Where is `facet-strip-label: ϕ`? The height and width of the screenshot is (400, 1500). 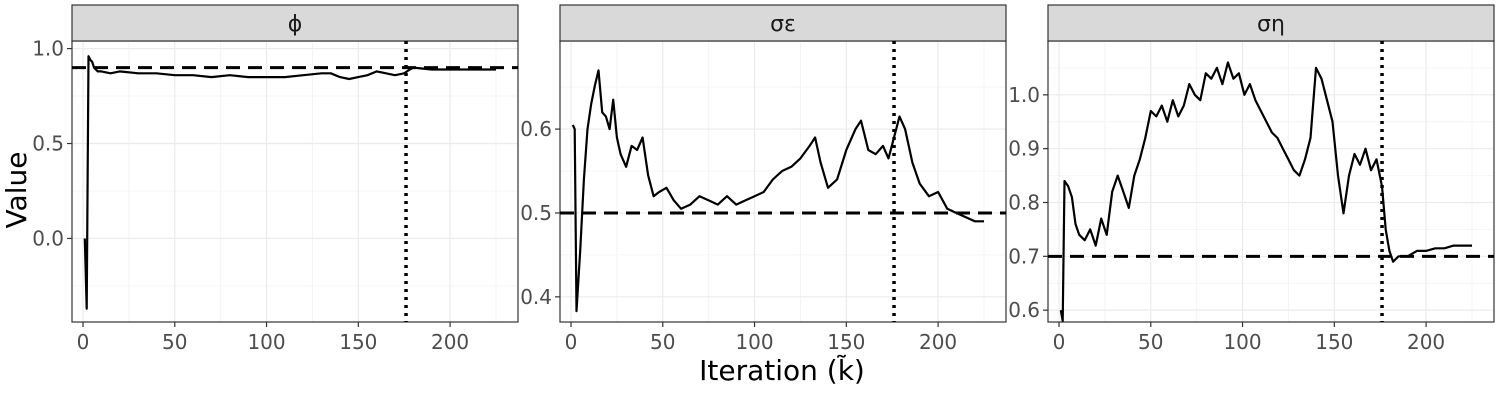 facet-strip-label: ϕ is located at coordinates (295, 24).